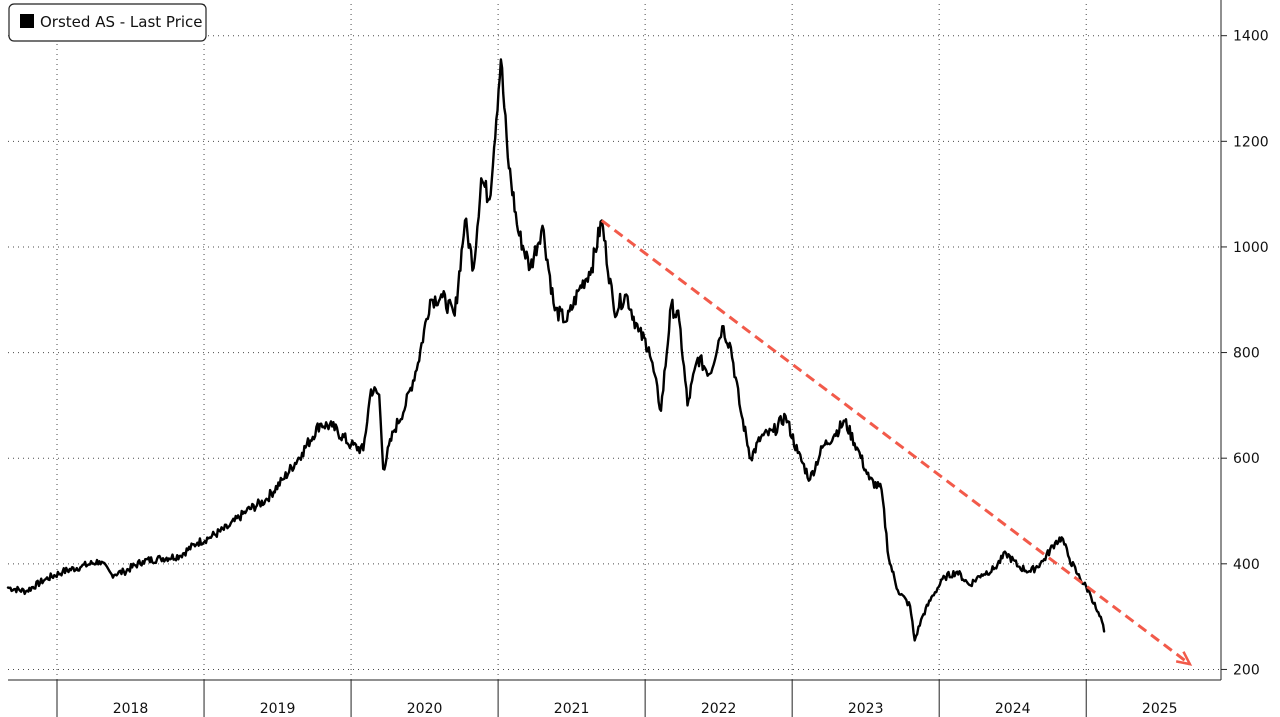  What do you see at coordinates (1160, 709) in the screenshot?
I see `x-tick-label: 2025` at bounding box center [1160, 709].